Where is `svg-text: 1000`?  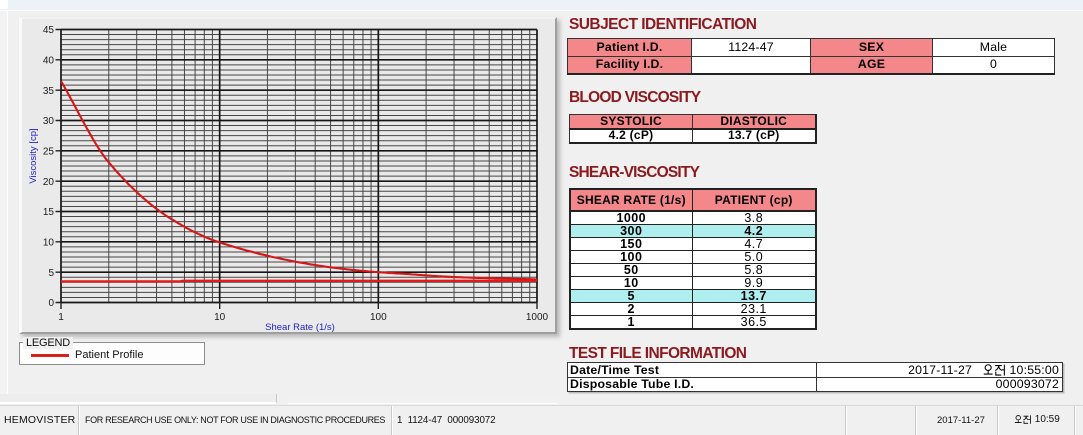
svg-text: 1000 is located at coordinates (537, 317).